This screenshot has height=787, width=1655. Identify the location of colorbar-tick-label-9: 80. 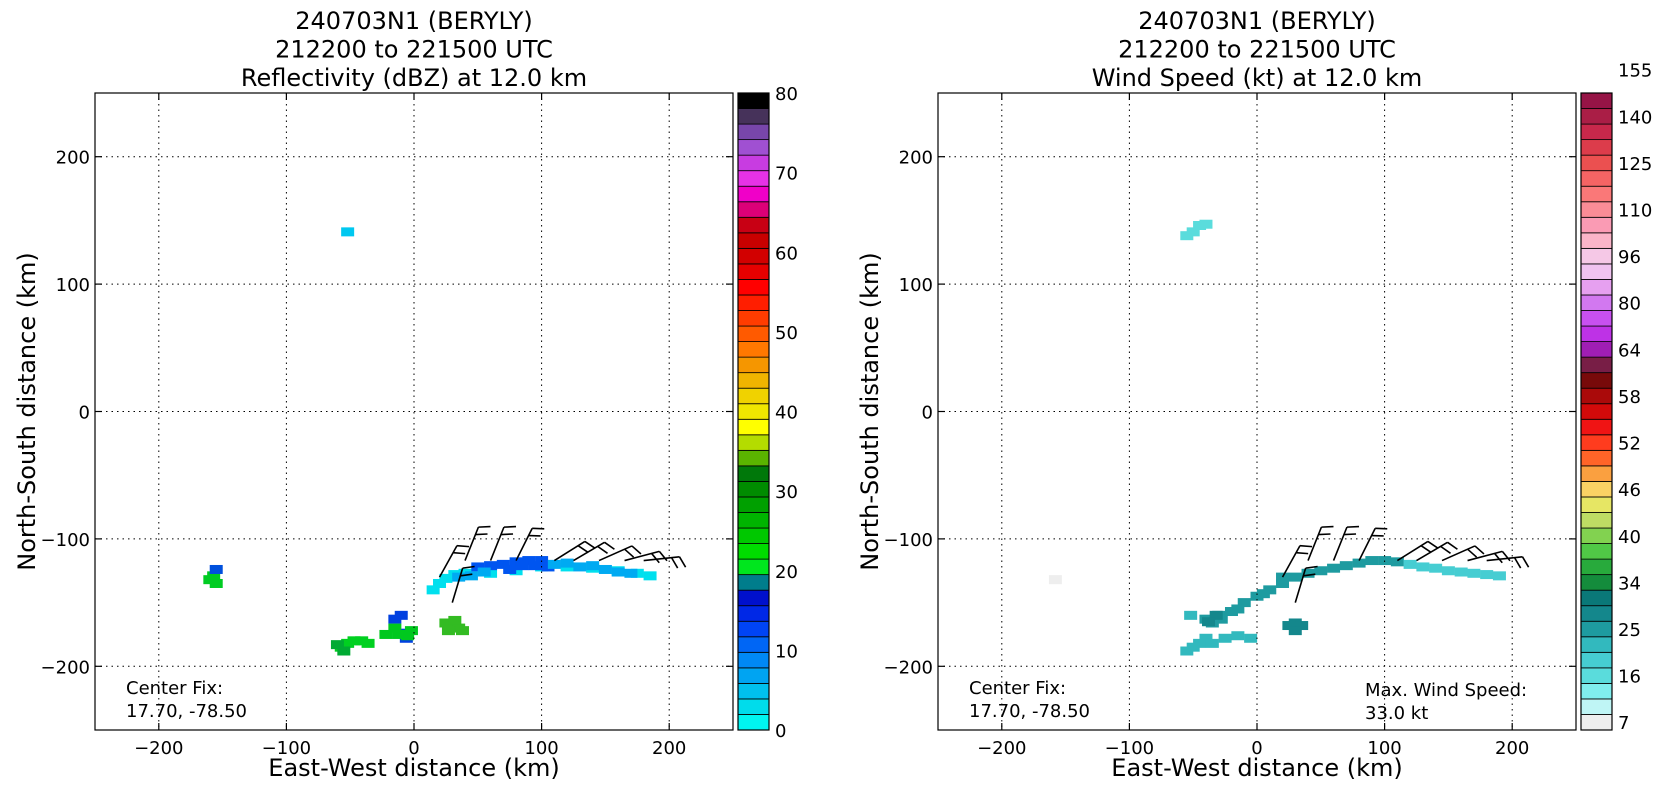
(786, 94).